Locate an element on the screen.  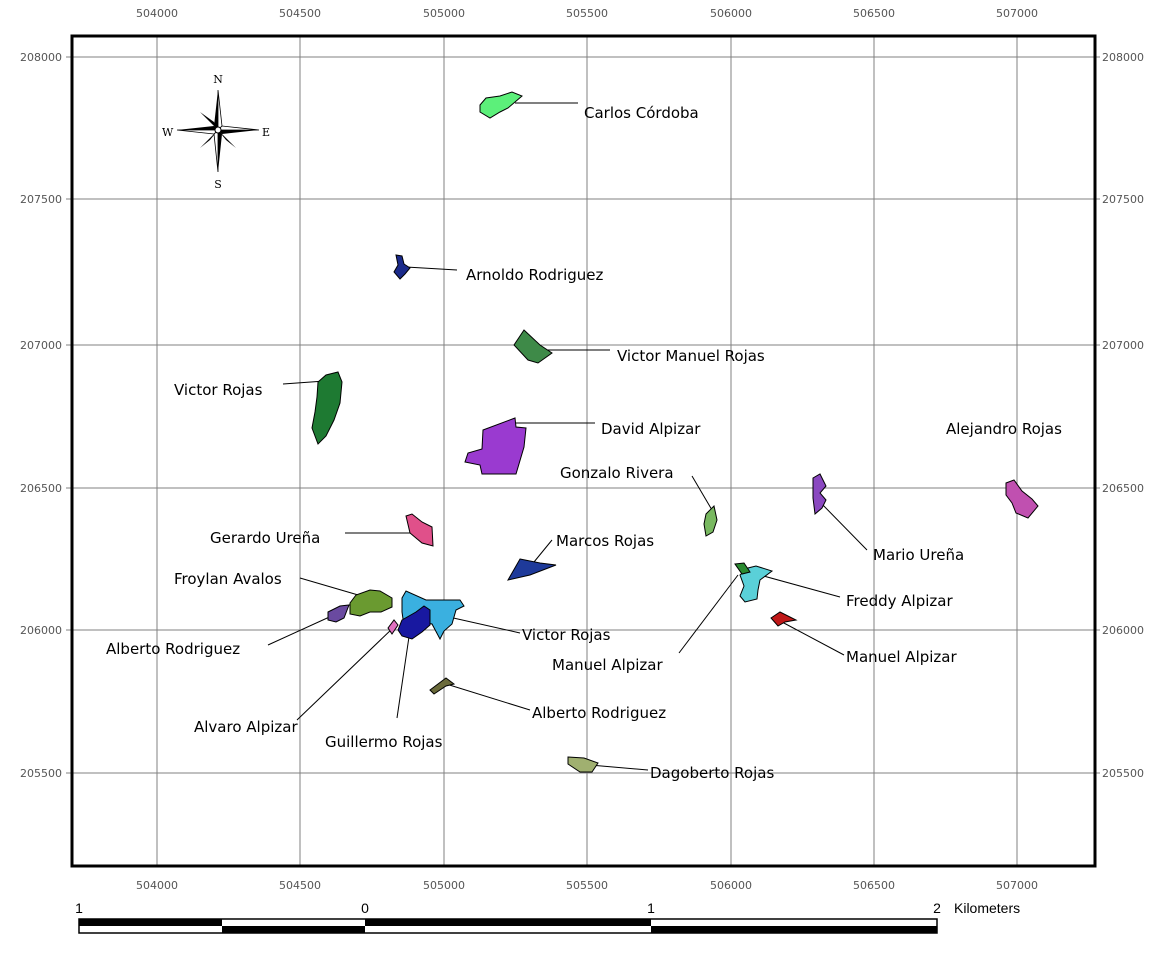
scale-bar: 1 0 1 2 Kilometers is located at coordinates (547, 917).